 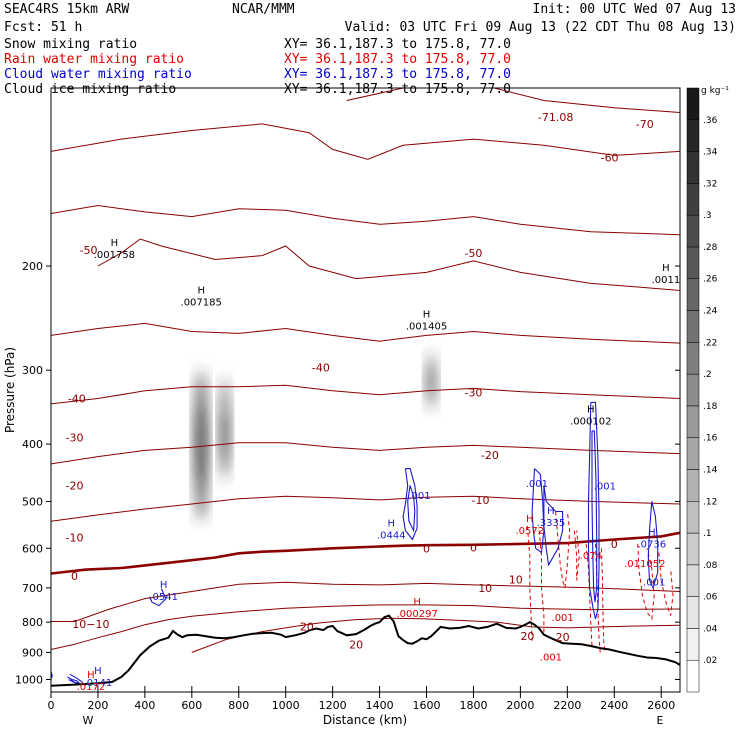 I want to click on max-label-16: .001, so click(x=563, y=618).